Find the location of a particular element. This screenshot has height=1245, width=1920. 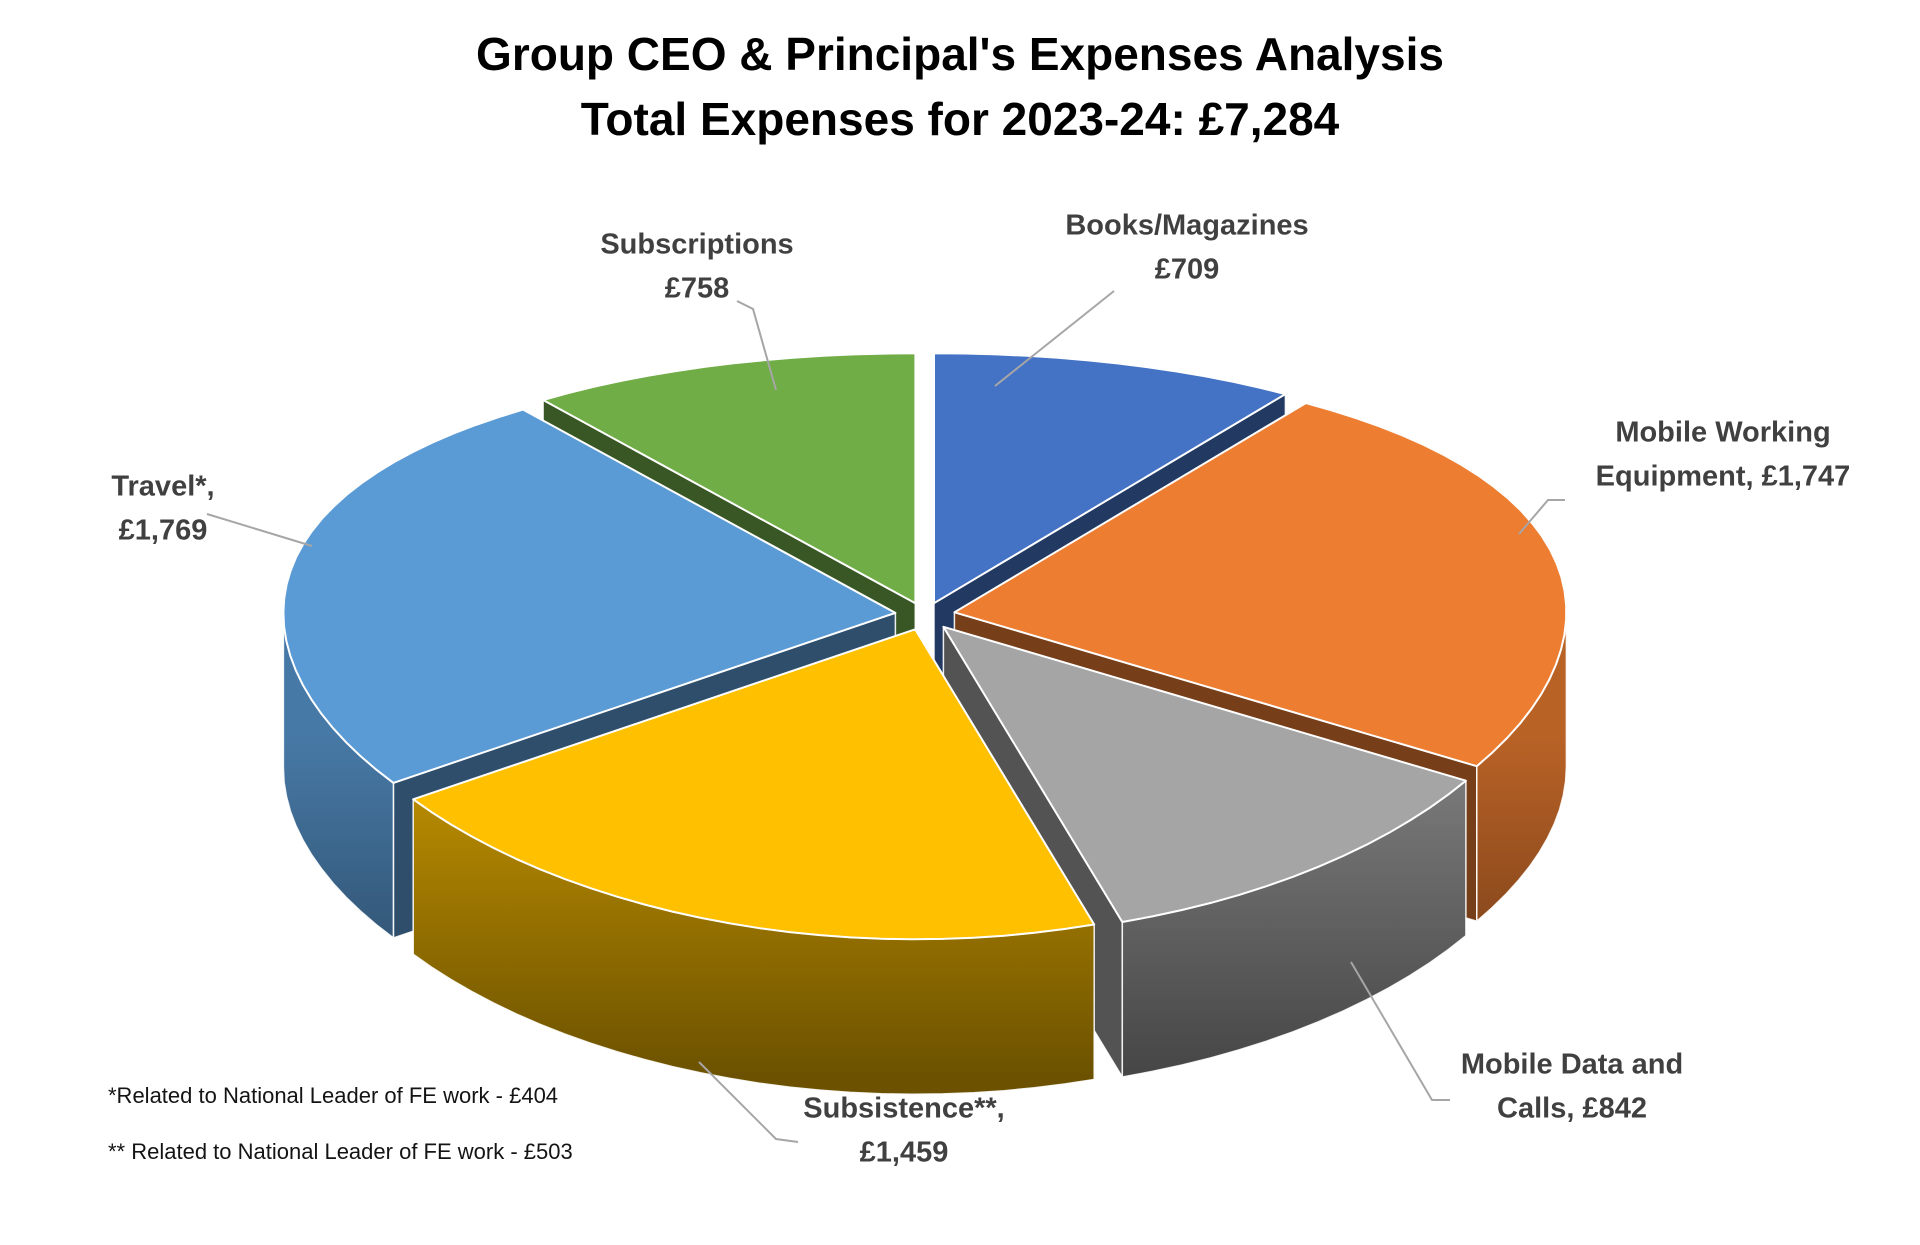

label-line: £1,769 is located at coordinates (163, 530).